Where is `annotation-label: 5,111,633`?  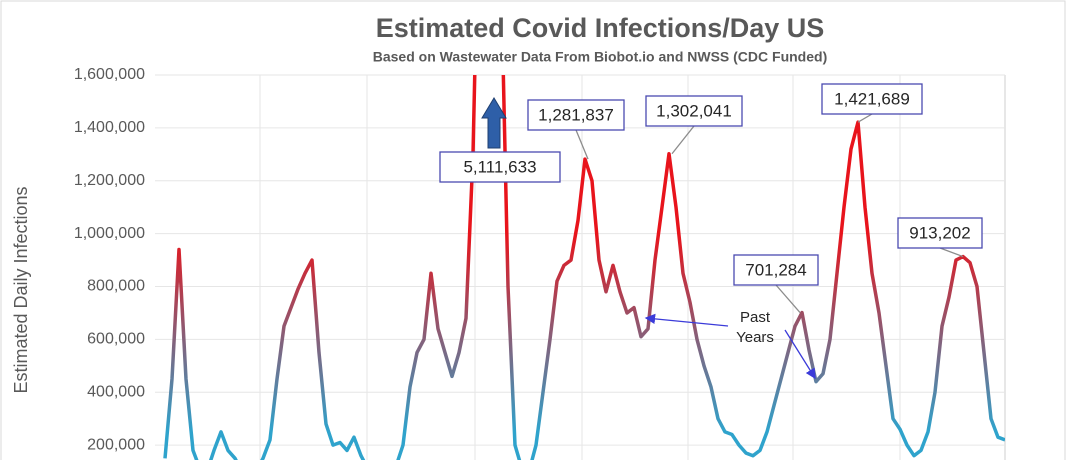 annotation-label: 5,111,633 is located at coordinates (499, 166).